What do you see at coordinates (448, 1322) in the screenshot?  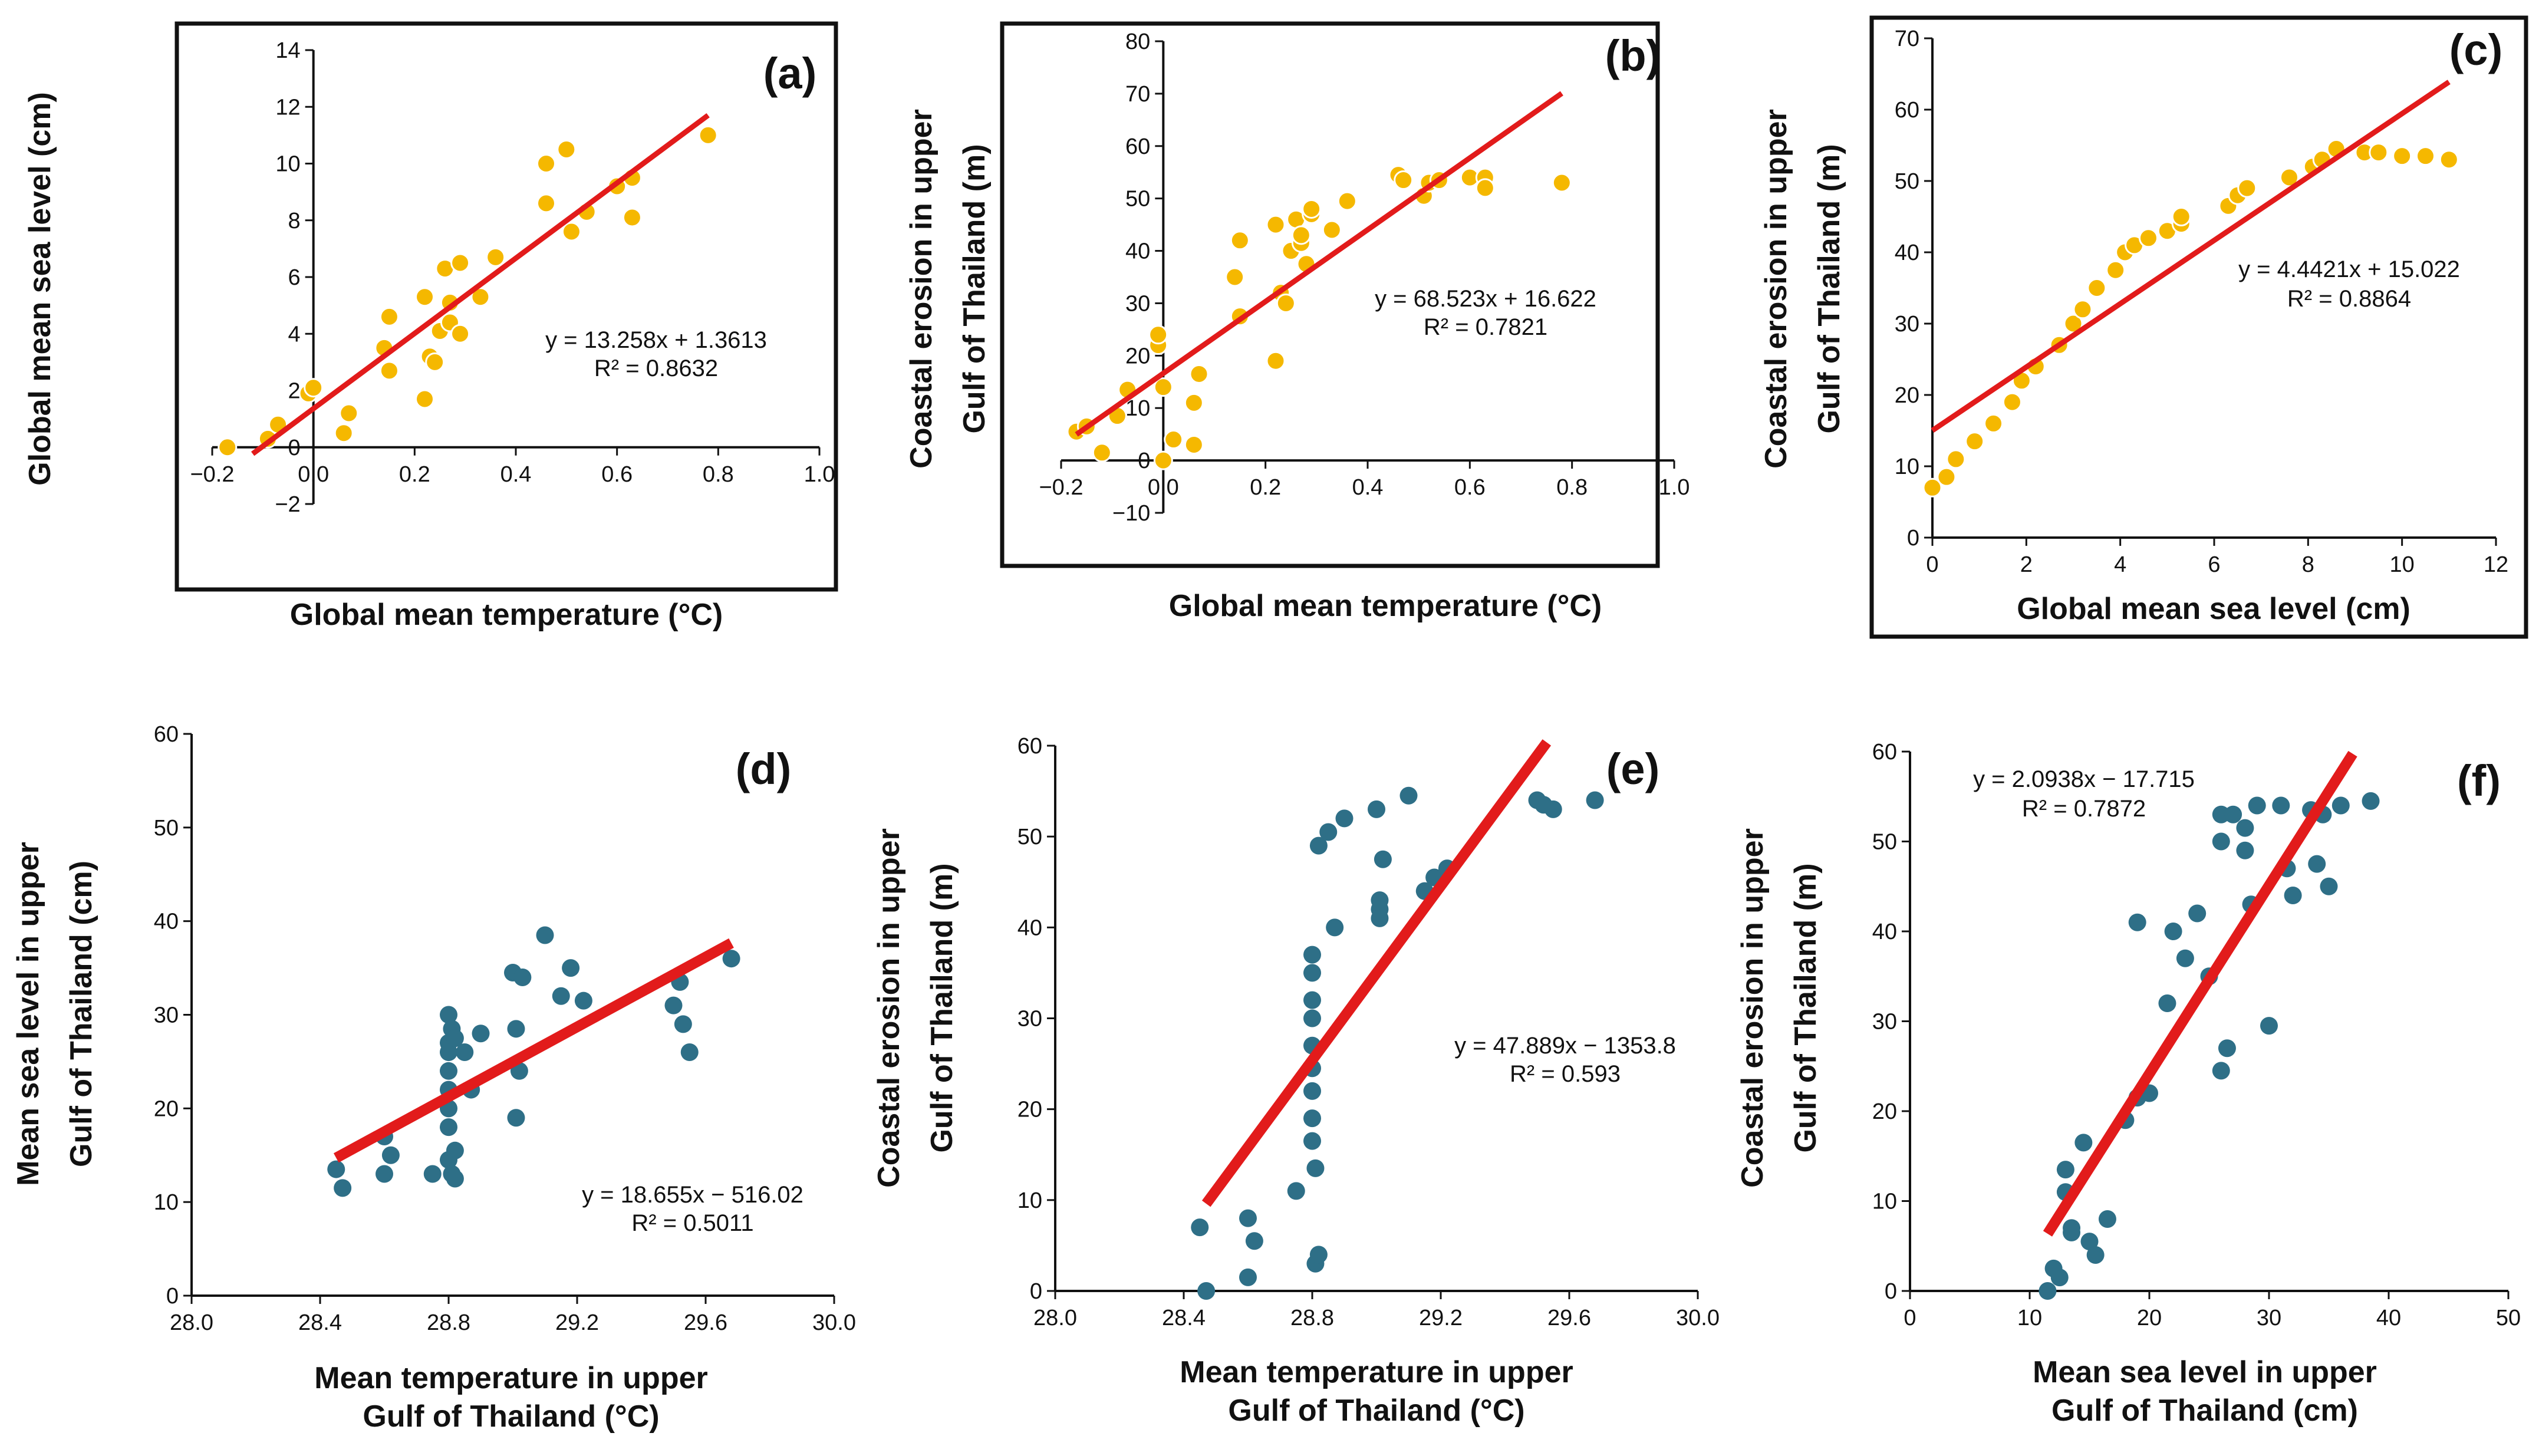 I see `x-tick-label: 28.8` at bounding box center [448, 1322].